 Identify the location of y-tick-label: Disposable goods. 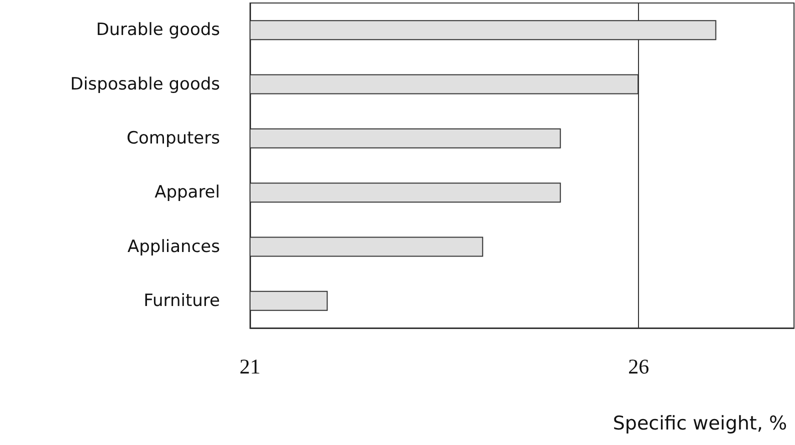
(145, 84).